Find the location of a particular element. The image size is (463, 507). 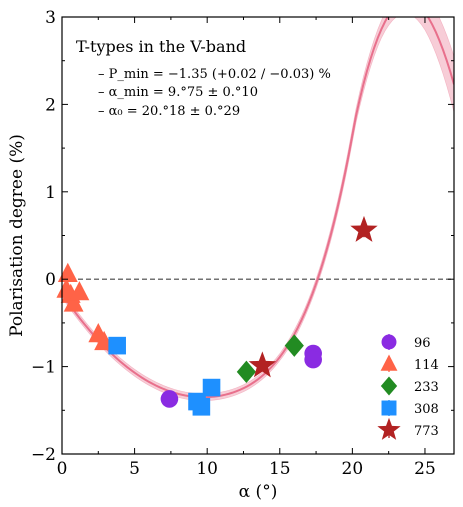

legend-label-114: 114 is located at coordinates (426, 365).